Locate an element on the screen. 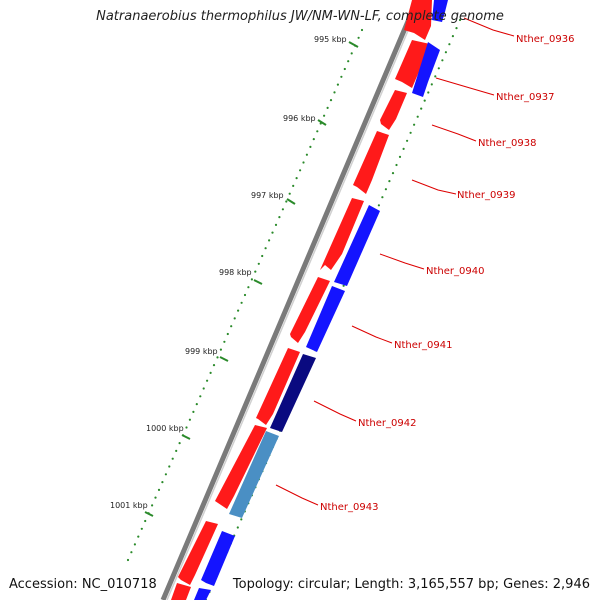  gene-label: Nther_0939 is located at coordinates (486, 195).